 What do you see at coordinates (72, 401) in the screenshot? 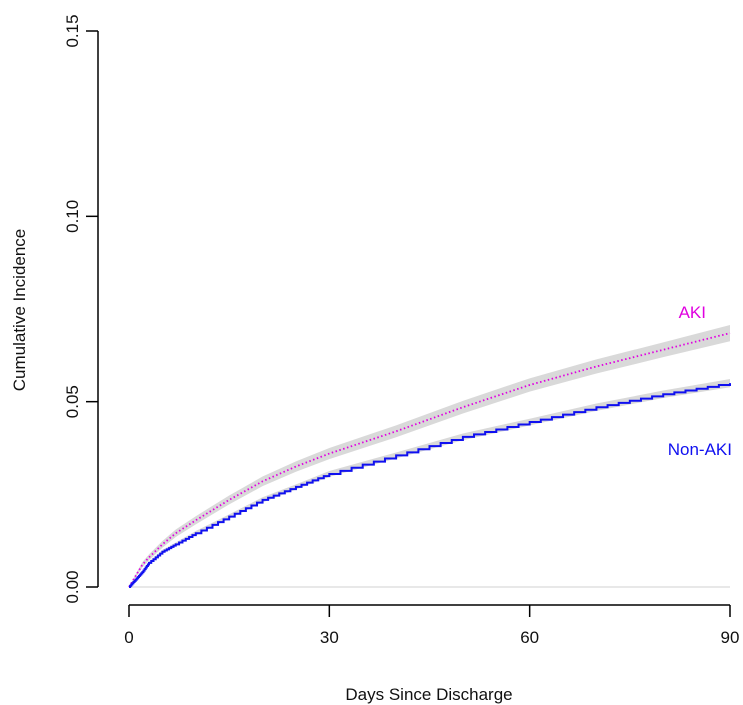
I see `y-tick-label: 0.05` at bounding box center [72, 401].